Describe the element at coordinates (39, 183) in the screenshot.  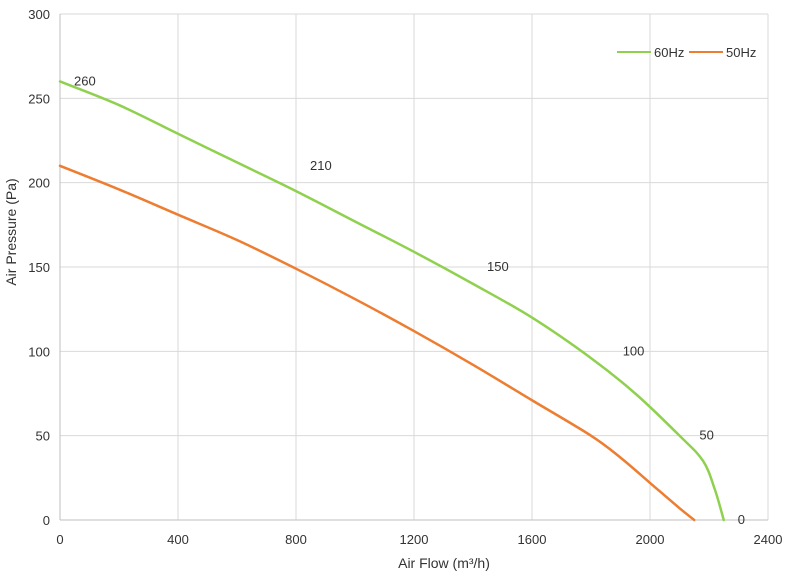
I see `y-tick-label: 200` at that location.